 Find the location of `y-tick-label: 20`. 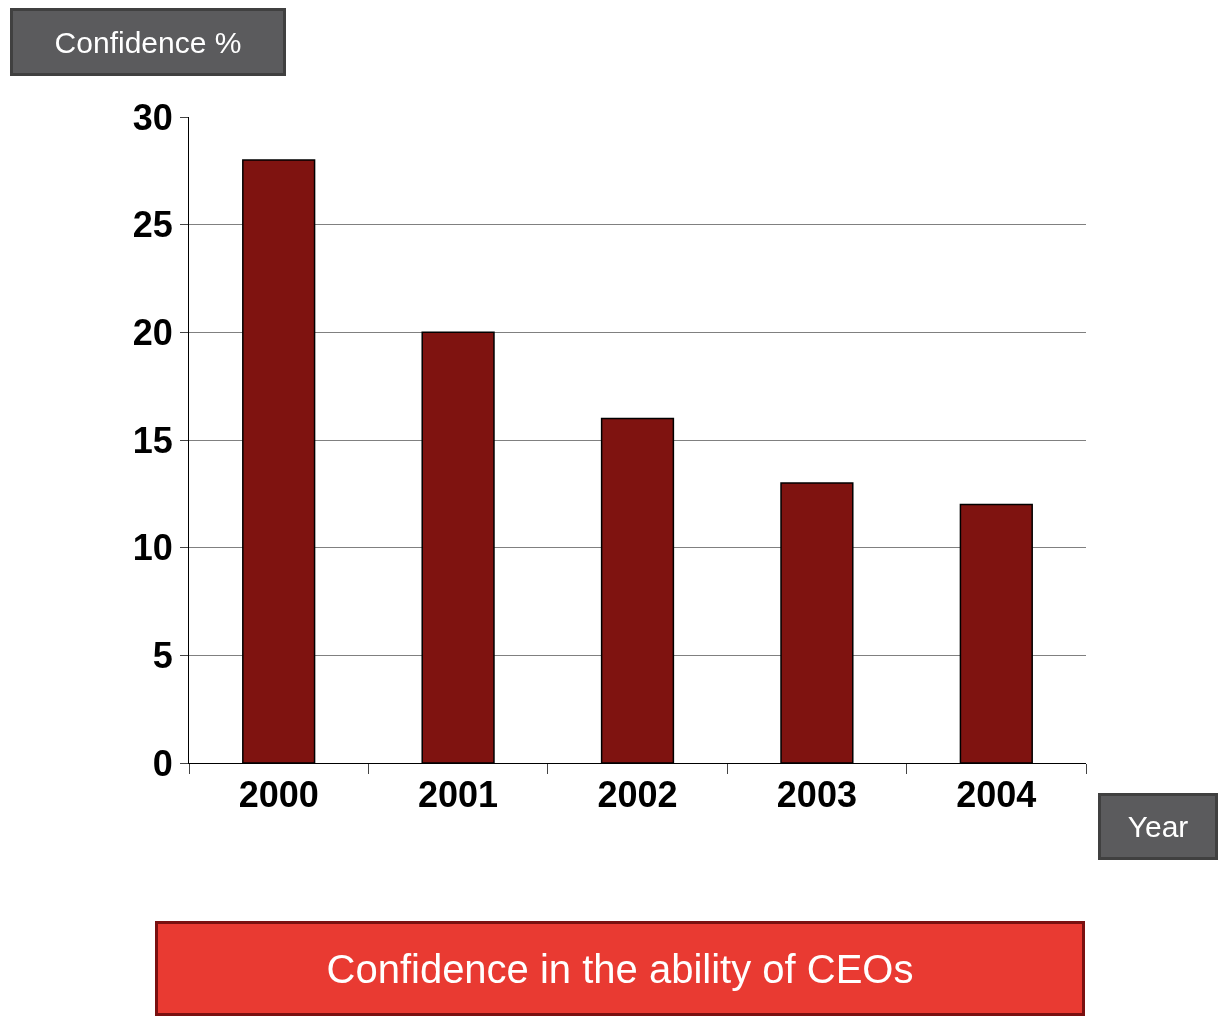

y-tick-label: 20 is located at coordinates (152, 332).